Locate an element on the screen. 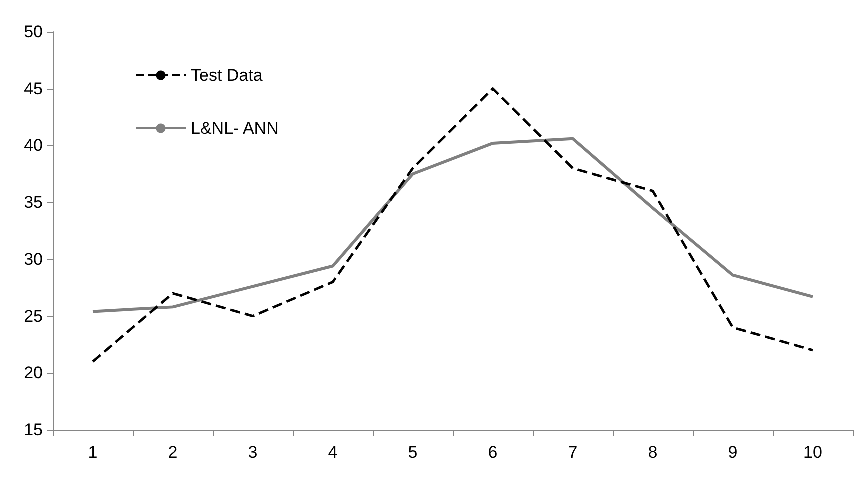  x-tick-label: 10 is located at coordinates (813, 452).